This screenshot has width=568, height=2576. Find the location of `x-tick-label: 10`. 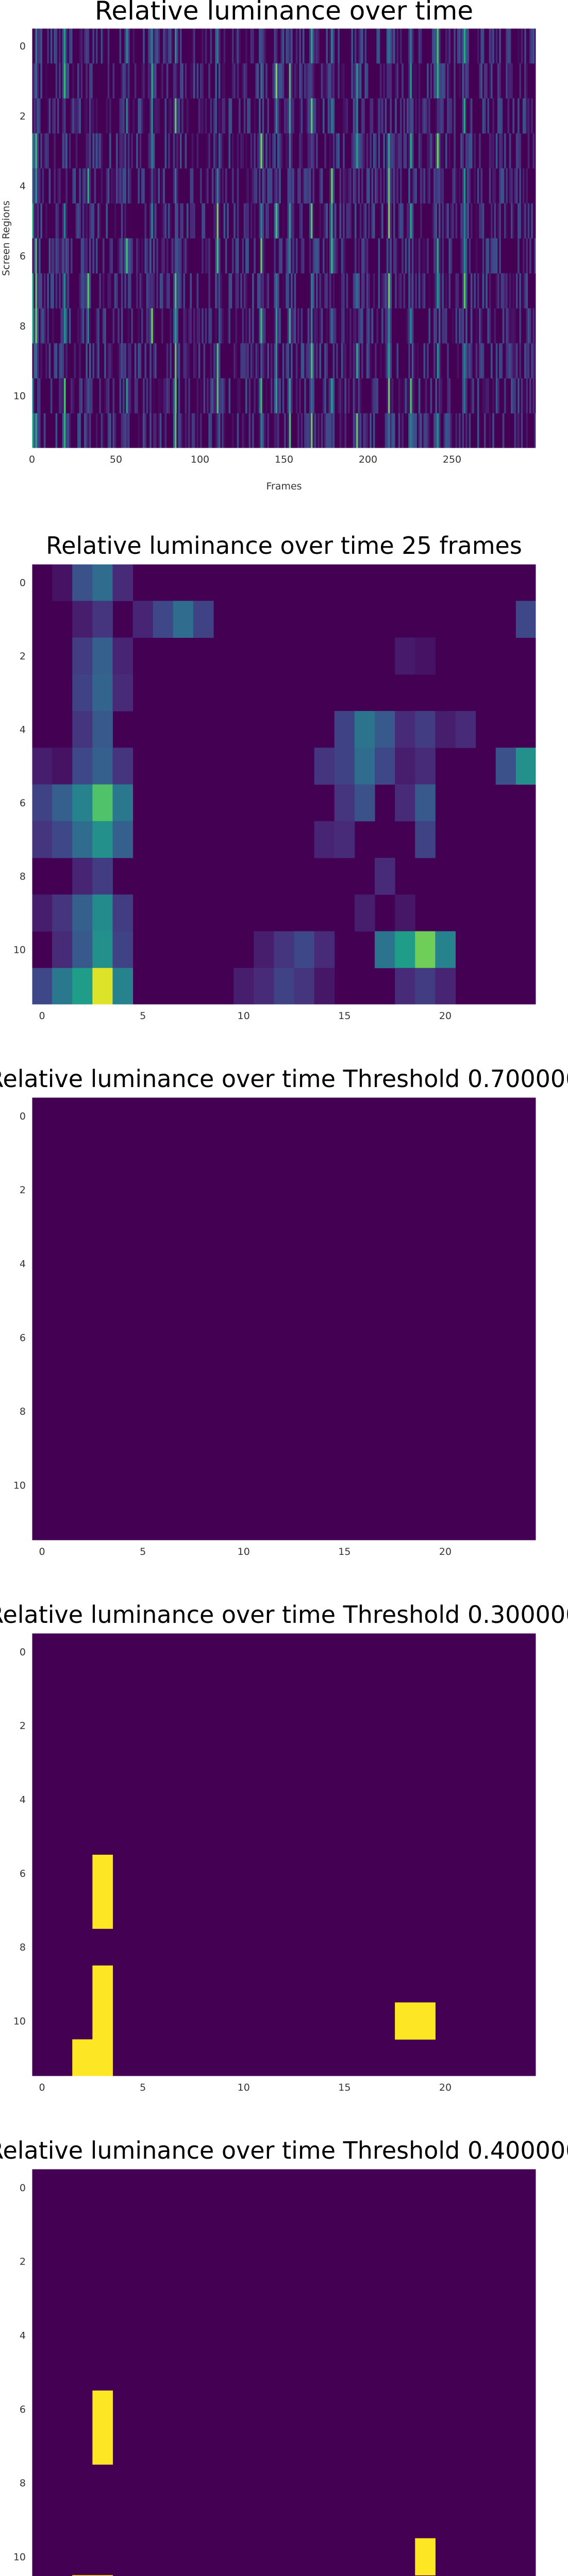

x-tick-label: 10 is located at coordinates (244, 1016).